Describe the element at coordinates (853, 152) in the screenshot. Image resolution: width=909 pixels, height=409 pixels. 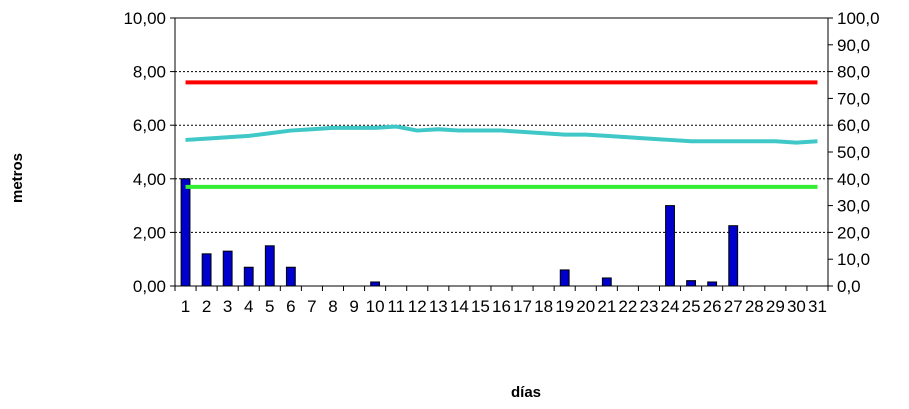
I see `y-tick-label-right: 50,0` at that location.